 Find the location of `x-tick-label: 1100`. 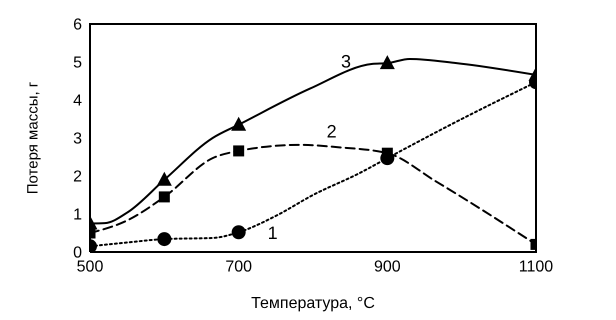

x-tick-label: 1100 is located at coordinates (536, 267).